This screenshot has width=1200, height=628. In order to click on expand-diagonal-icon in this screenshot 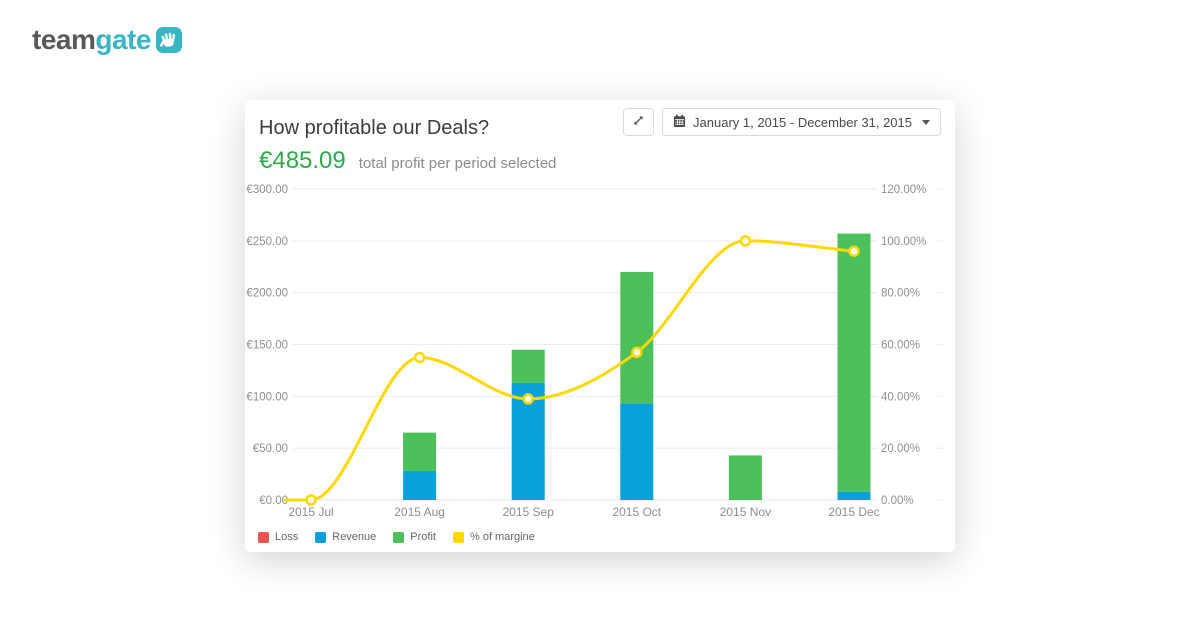, I will do `click(638, 122)`.